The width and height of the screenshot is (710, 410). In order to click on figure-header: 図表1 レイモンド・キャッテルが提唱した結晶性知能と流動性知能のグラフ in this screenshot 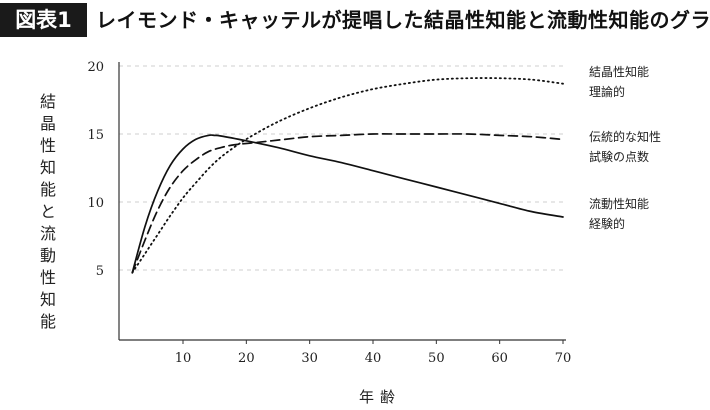, I will do `click(355, 21)`.